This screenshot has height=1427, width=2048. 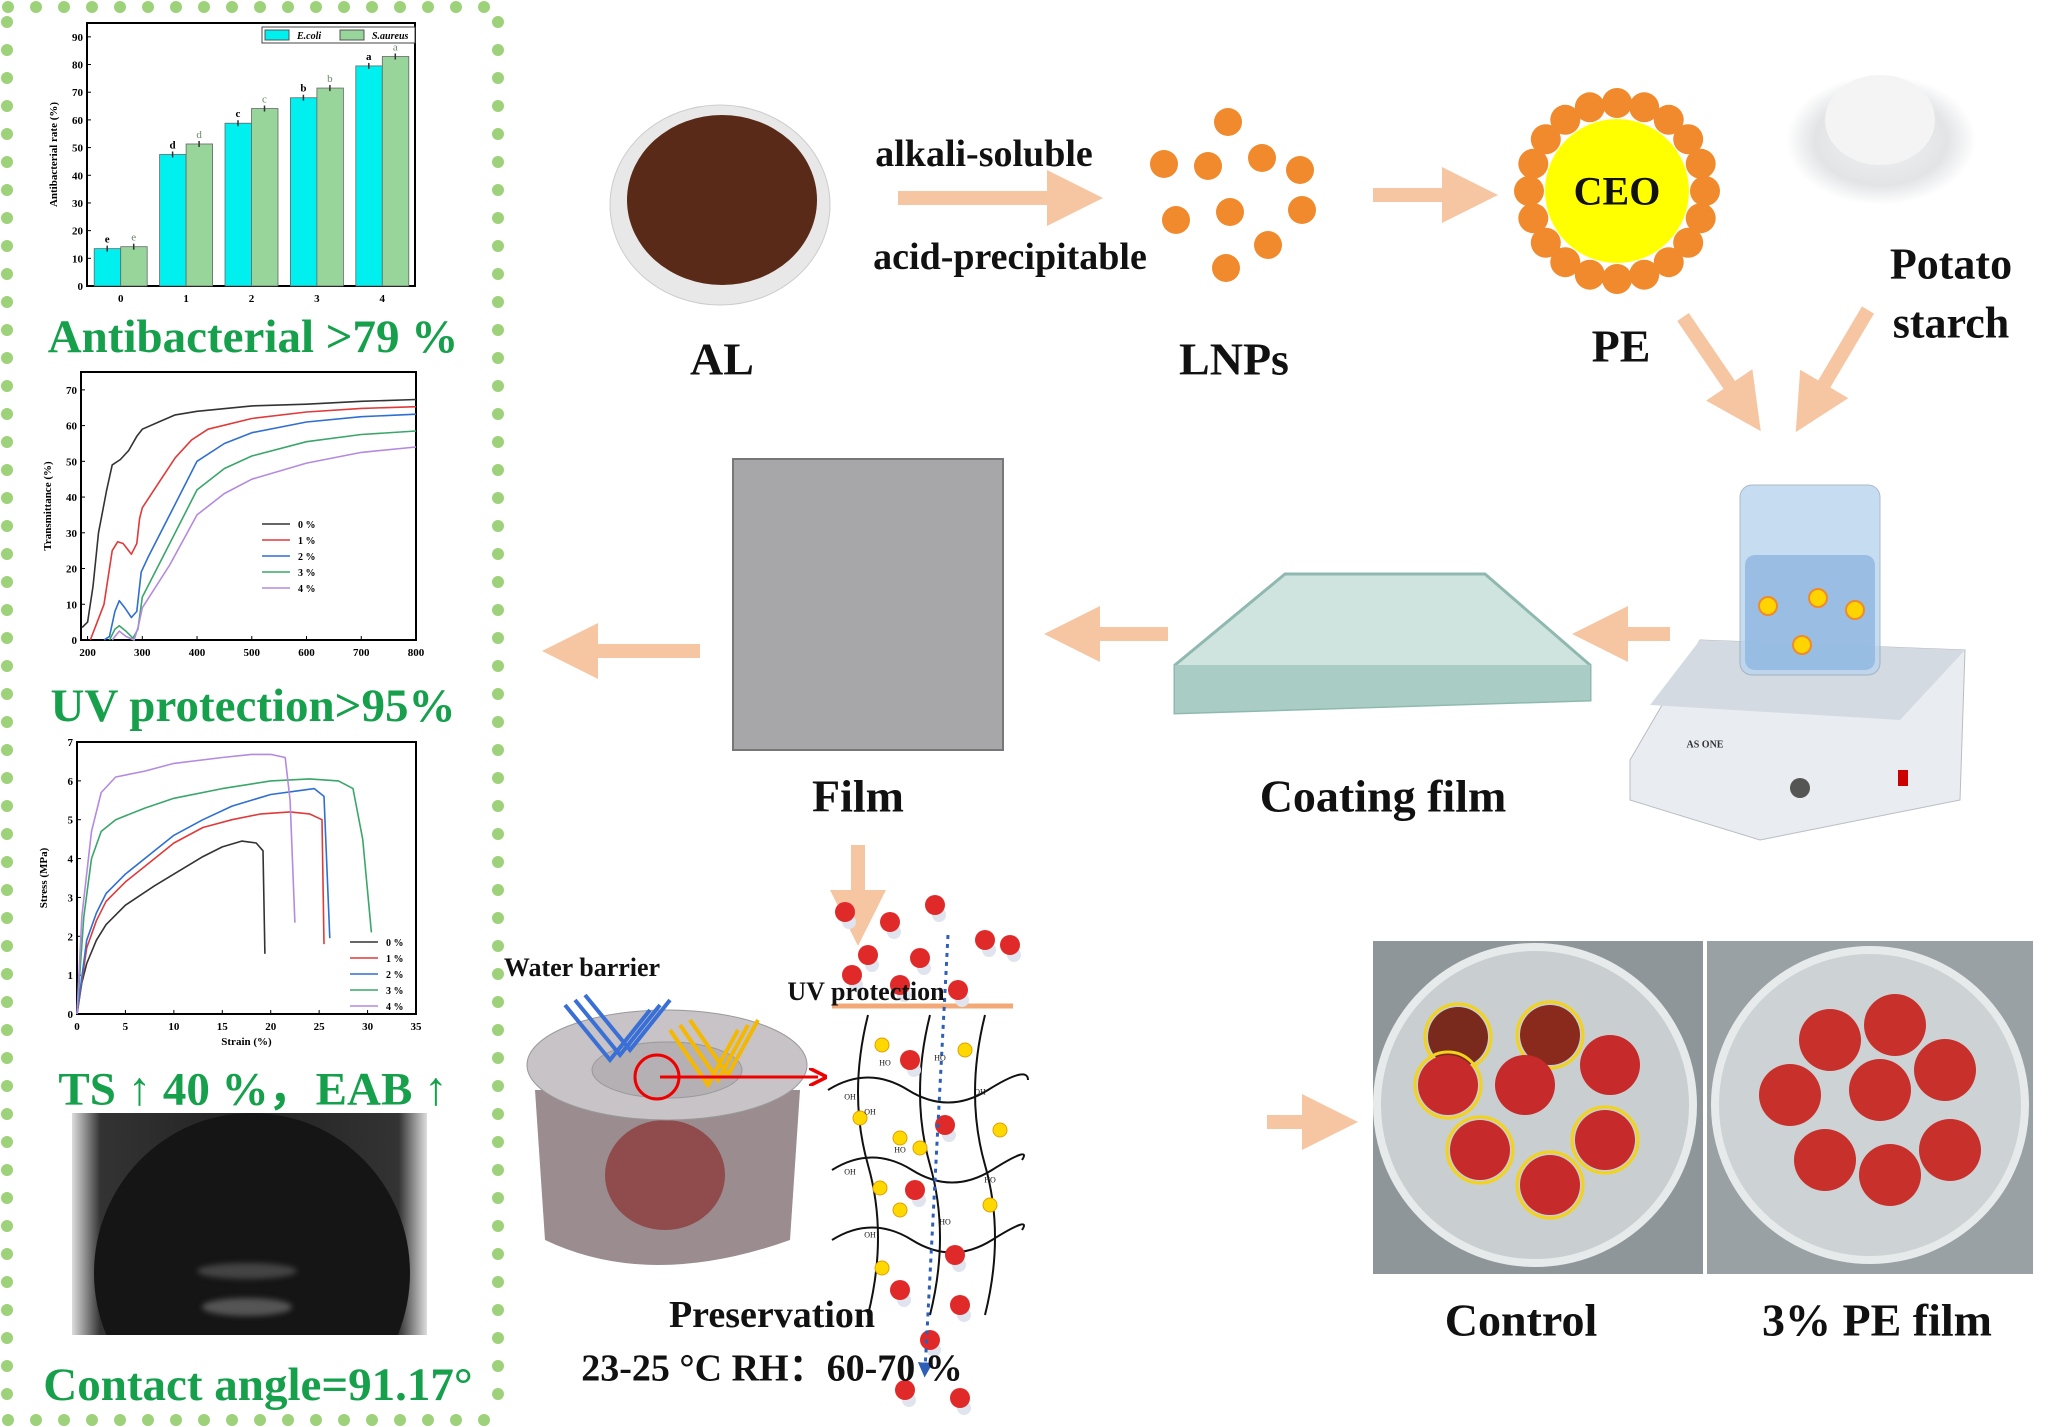 What do you see at coordinates (78, 176) in the screenshot?
I see `bar-chart-y-tick-label: 40` at bounding box center [78, 176].